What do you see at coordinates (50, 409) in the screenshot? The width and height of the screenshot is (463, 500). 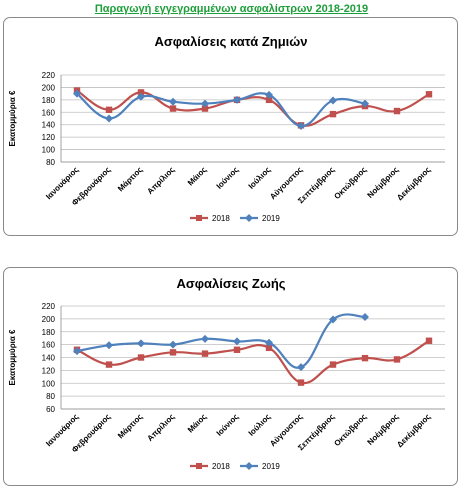 I see `y-tick-label: 60` at bounding box center [50, 409].